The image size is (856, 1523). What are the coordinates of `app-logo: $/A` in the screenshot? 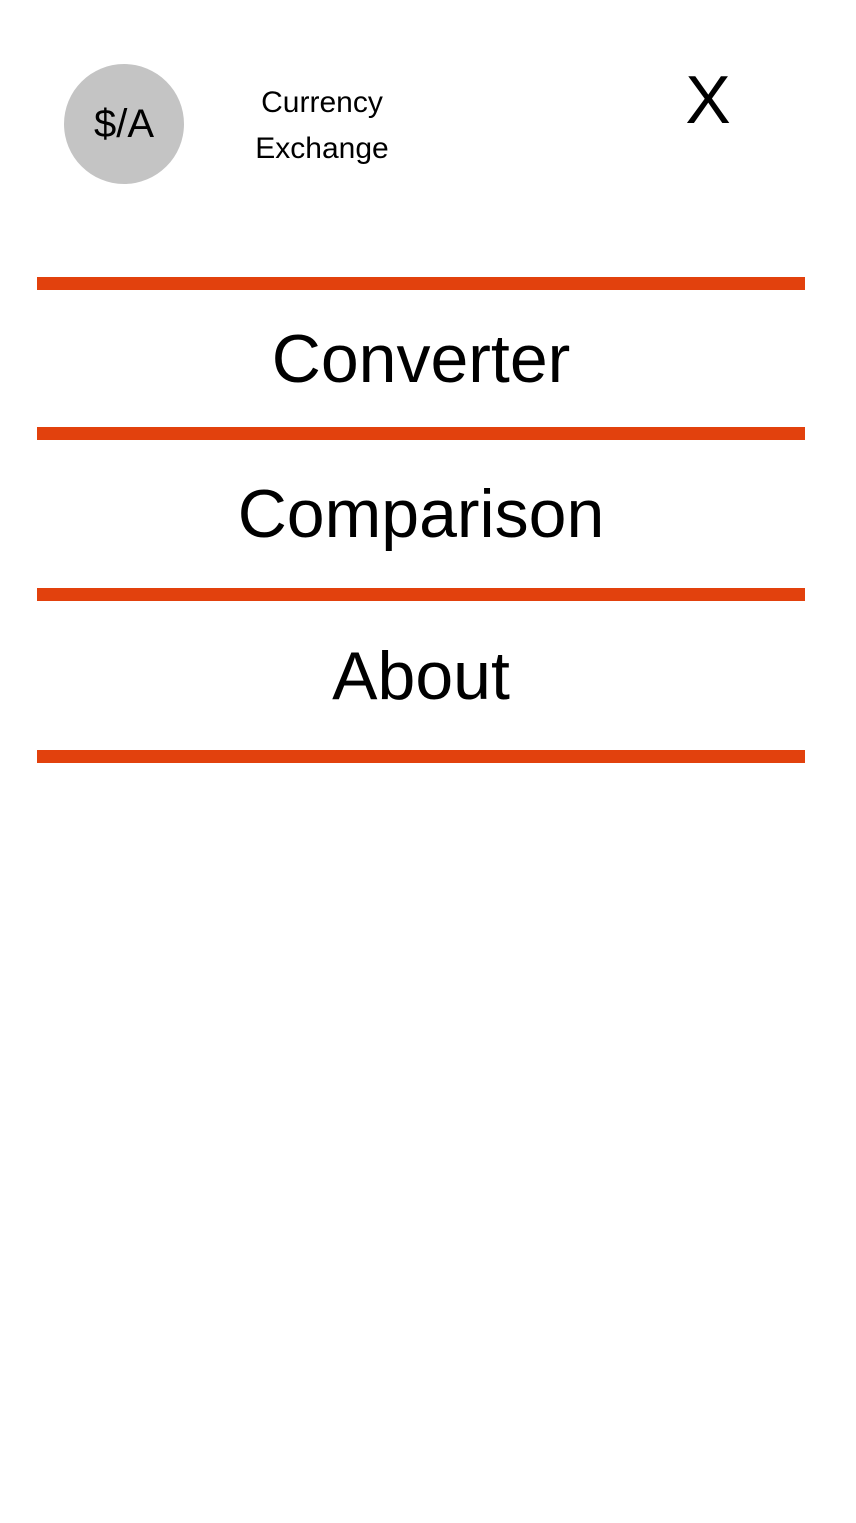 It's located at (124, 124).